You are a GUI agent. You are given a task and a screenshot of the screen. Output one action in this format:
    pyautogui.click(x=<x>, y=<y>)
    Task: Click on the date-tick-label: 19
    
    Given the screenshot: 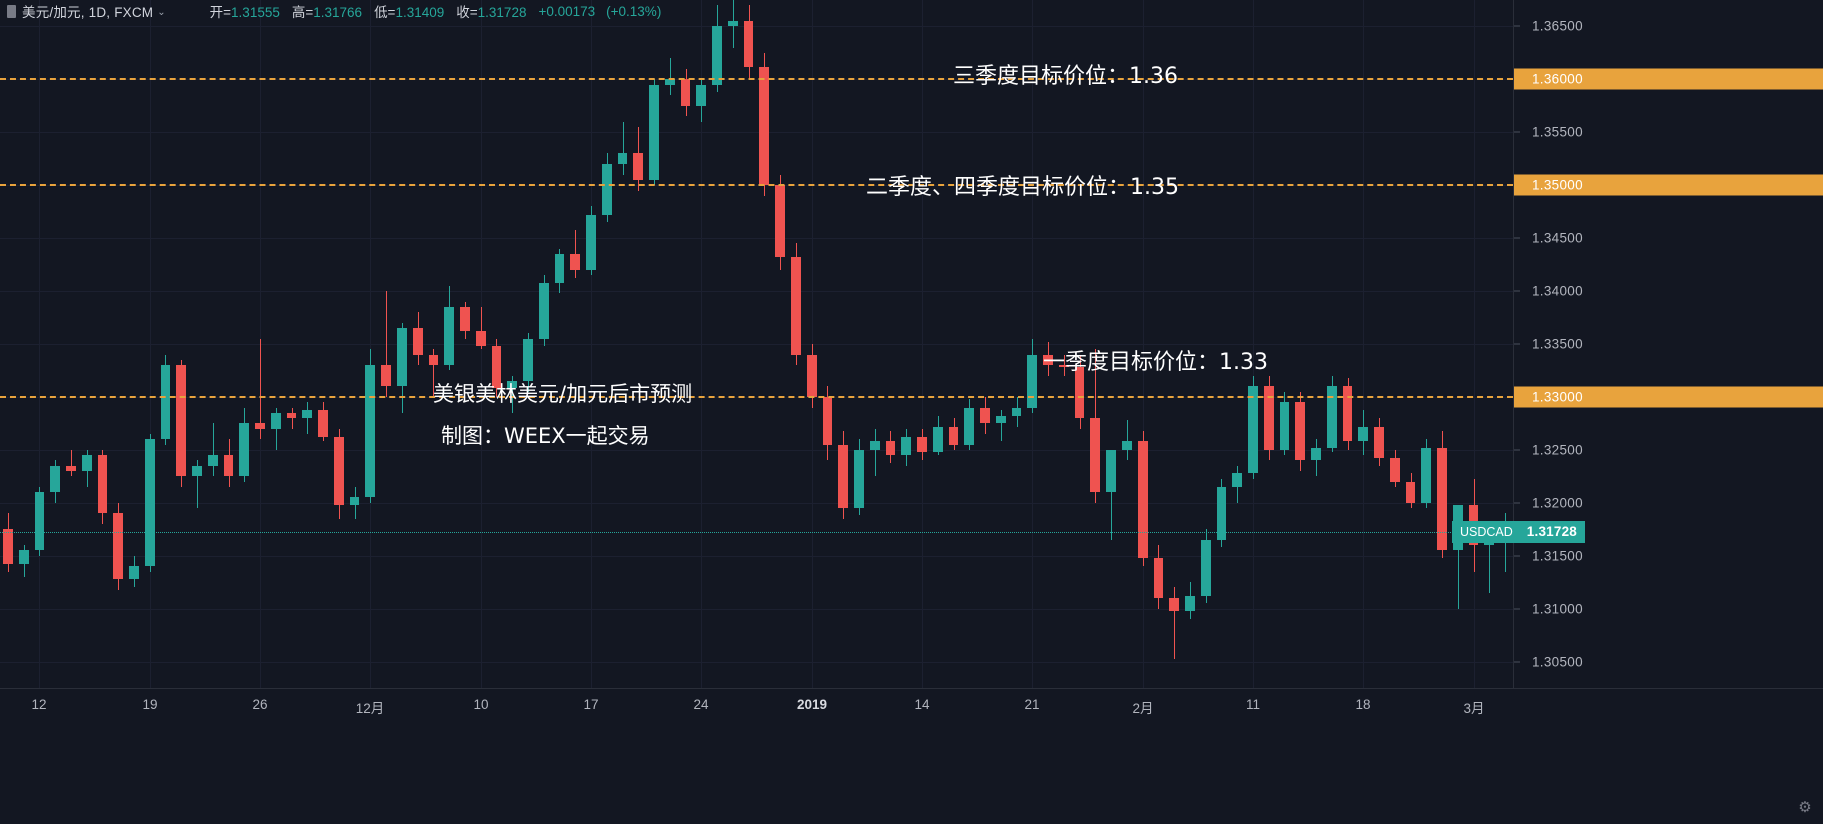 What is the action you would take?
    pyautogui.click(x=150, y=704)
    